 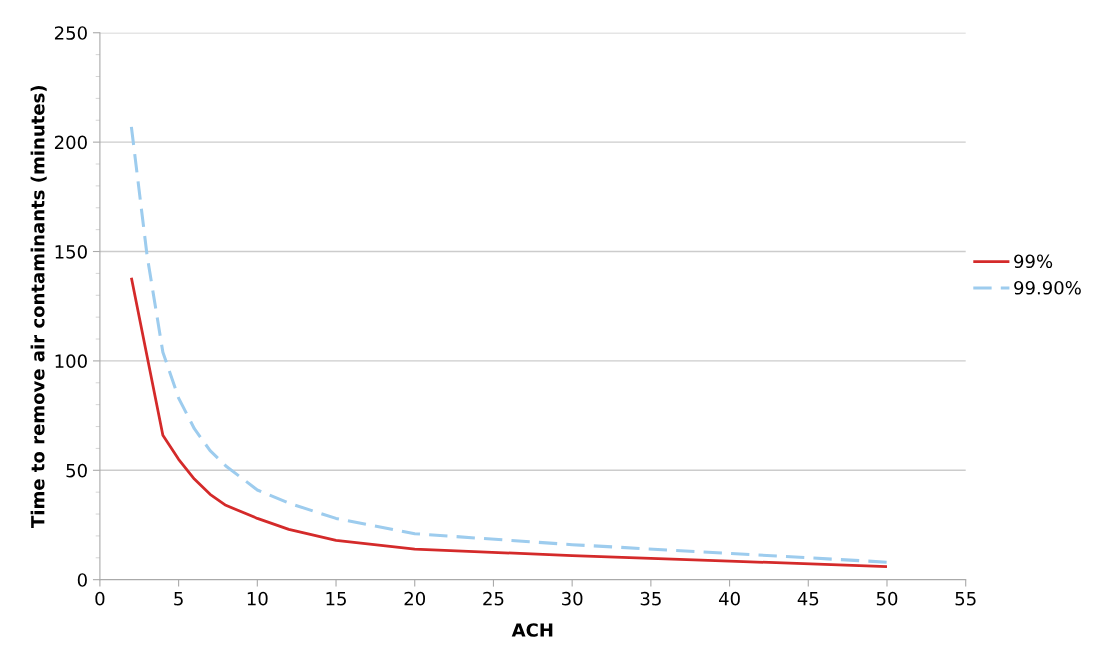 I want to click on y-tick-label: 250, so click(x=70, y=33).